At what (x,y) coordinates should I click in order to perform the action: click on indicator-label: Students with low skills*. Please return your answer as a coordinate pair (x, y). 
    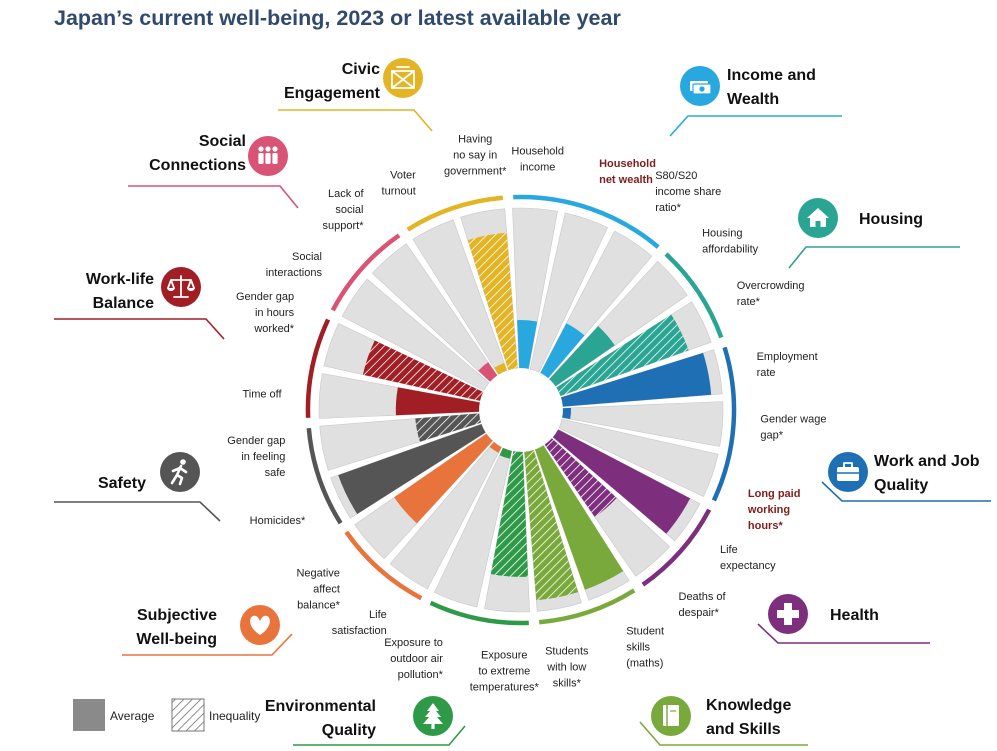
    Looking at the image, I should click on (567, 668).